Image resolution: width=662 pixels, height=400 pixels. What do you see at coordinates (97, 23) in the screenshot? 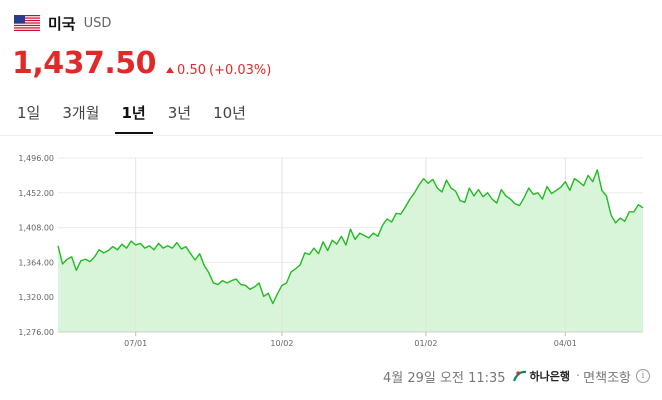
I see `currency-code: USD` at bounding box center [97, 23].